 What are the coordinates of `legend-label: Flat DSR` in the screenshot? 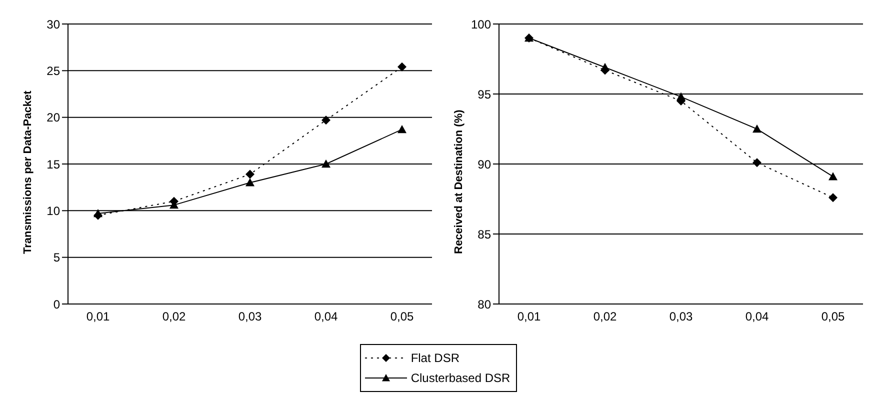 It's located at (435, 358).